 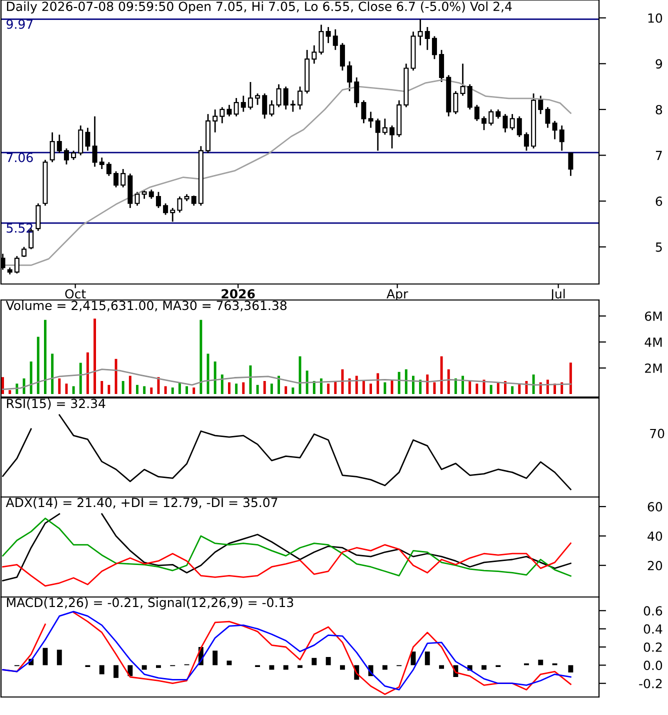 I want to click on y-tick-label: 2M, so click(x=653, y=368).